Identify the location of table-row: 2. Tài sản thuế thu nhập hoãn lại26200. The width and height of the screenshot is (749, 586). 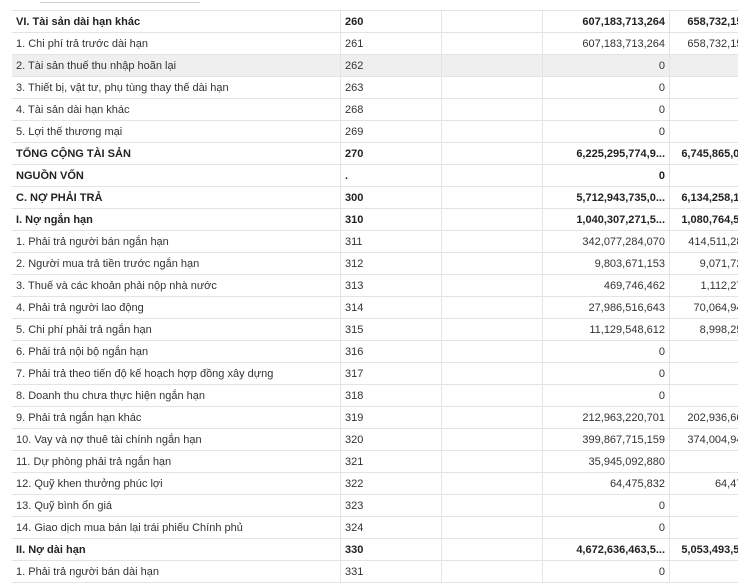
(380, 65).